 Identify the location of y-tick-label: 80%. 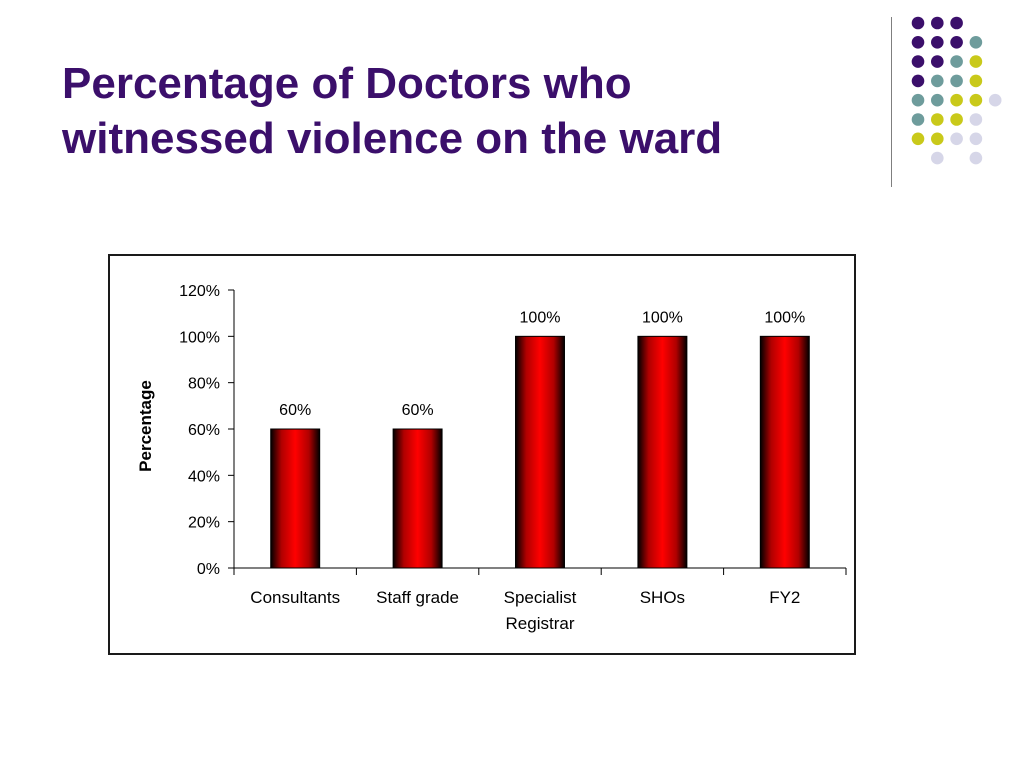
(204, 384).